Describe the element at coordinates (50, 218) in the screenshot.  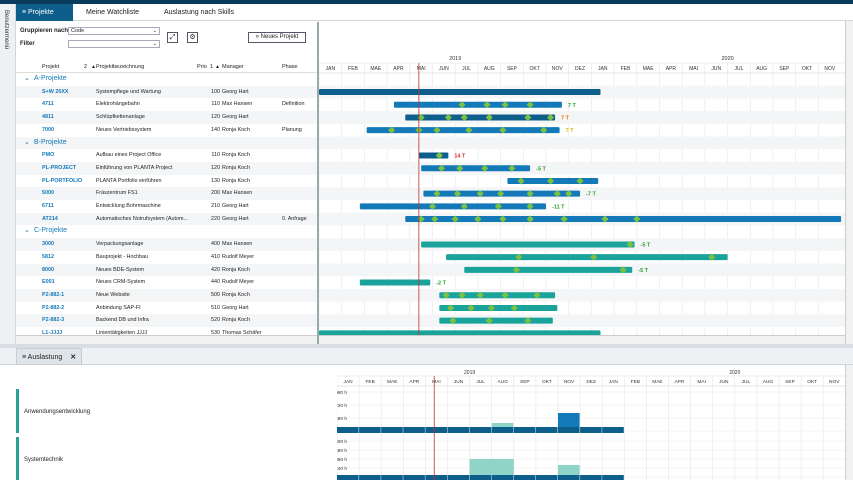
I see `project-code: AT214` at that location.